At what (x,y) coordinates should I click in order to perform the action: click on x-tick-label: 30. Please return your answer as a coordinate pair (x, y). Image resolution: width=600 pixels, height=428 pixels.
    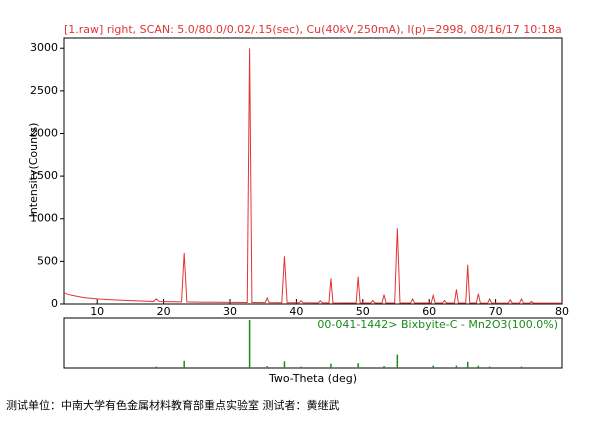
    Looking at the image, I should click on (230, 311).